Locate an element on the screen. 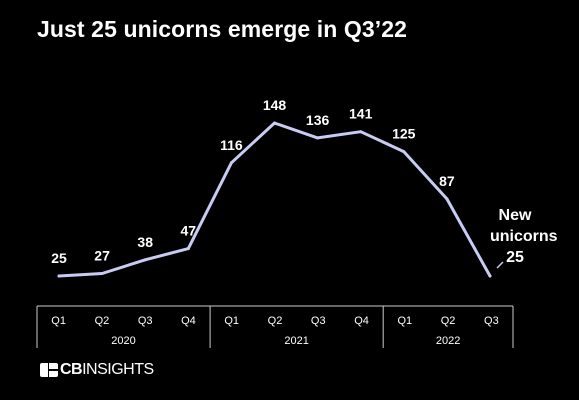  logo-text-bold: CB is located at coordinates (71, 369).